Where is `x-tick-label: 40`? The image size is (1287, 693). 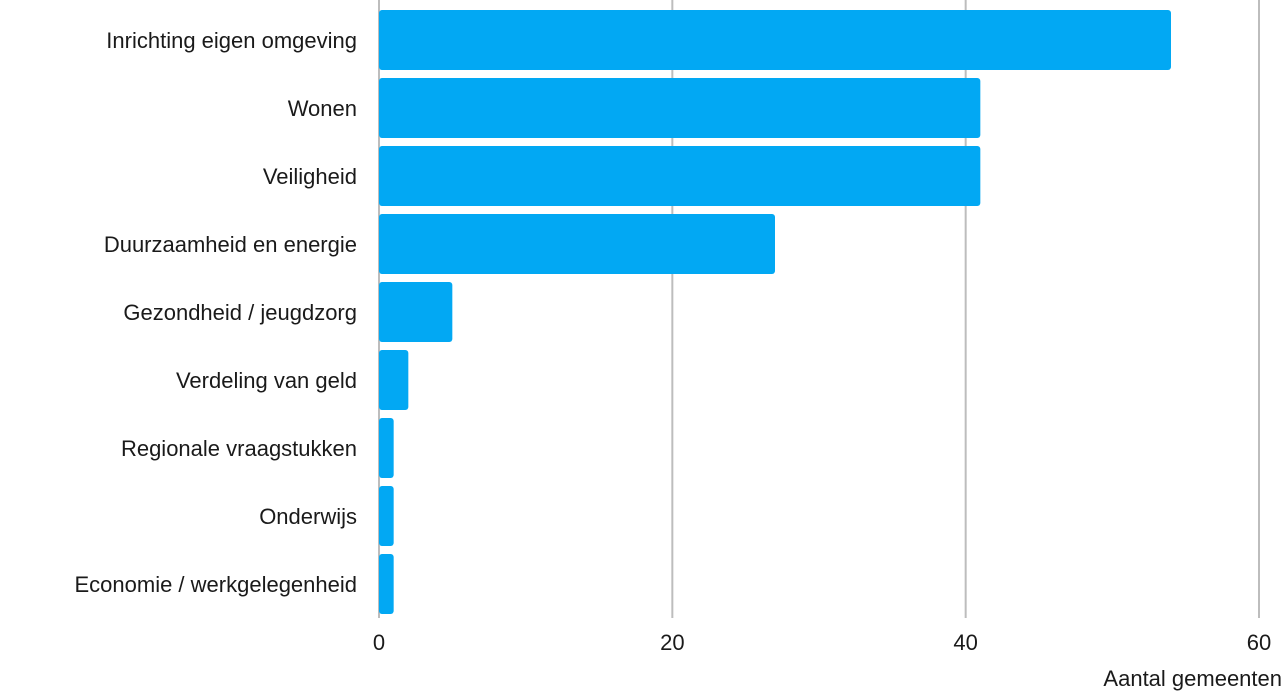 x-tick-label: 40 is located at coordinates (965, 642).